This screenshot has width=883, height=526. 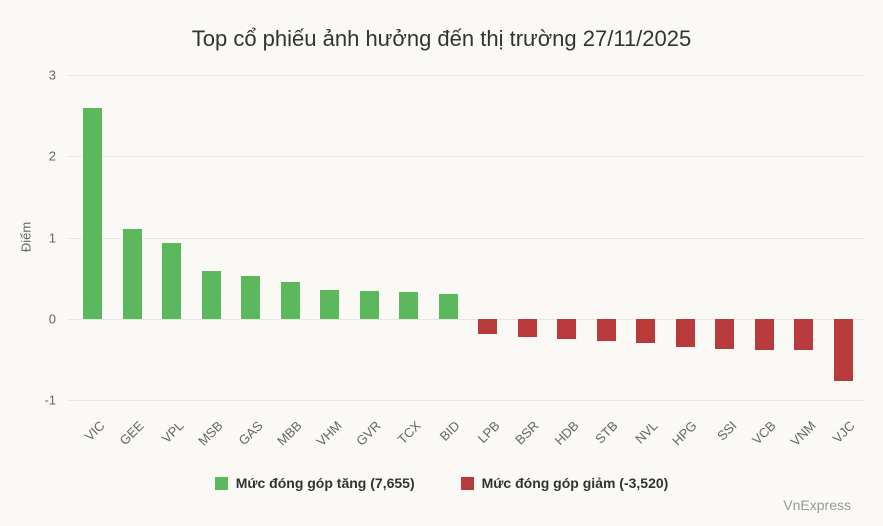 What do you see at coordinates (764, 334) in the screenshot?
I see `bar-vcb` at bounding box center [764, 334].